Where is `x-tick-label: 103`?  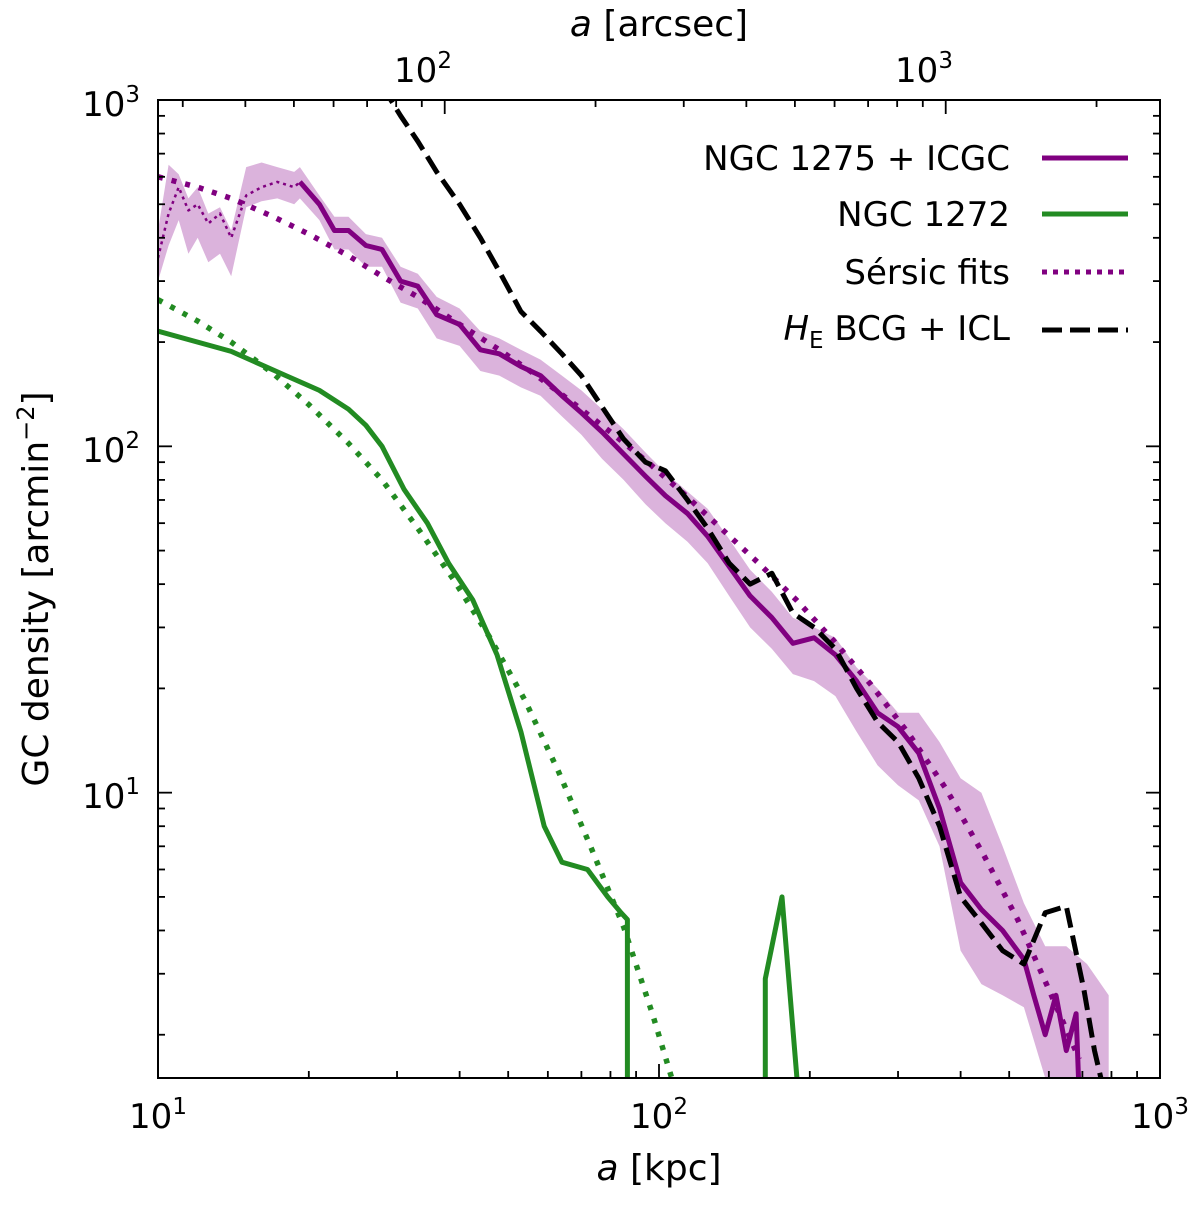 x-tick-label: 103 is located at coordinates (1160, 1115).